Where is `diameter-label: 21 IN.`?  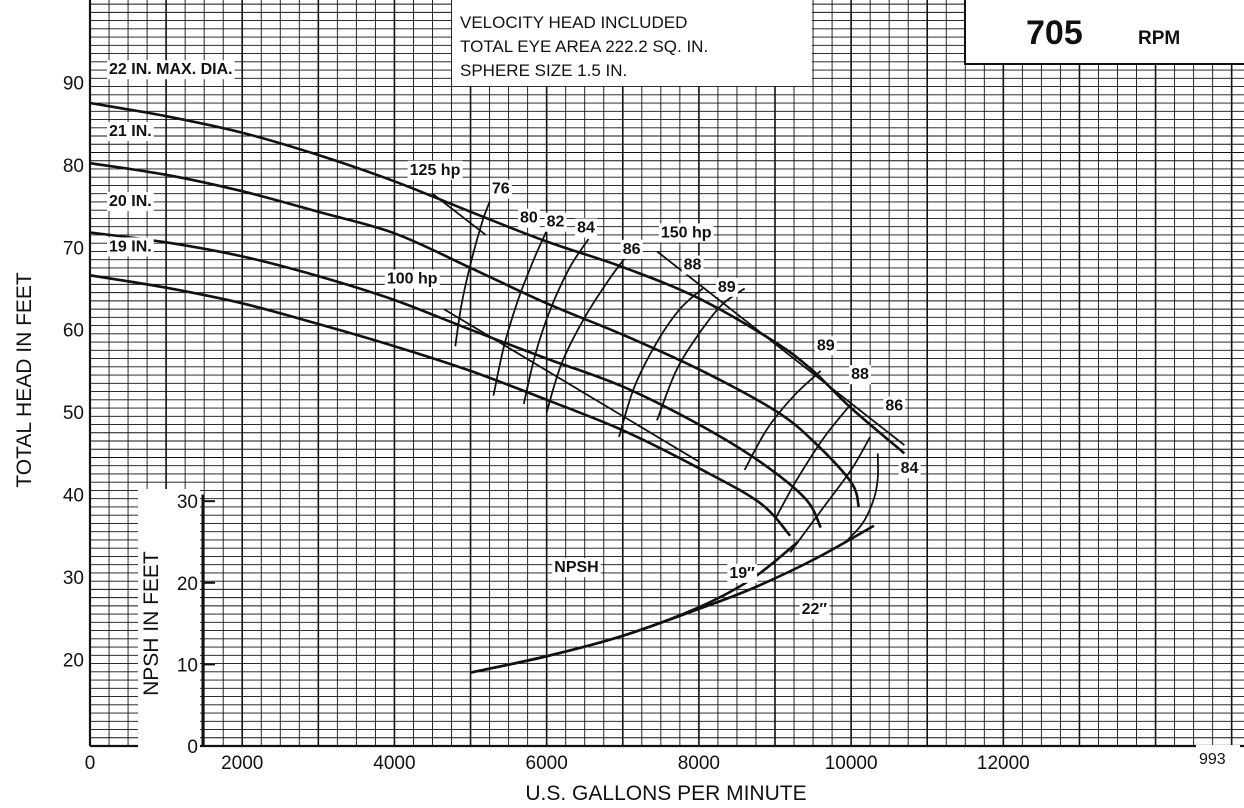
diameter-label: 21 IN. is located at coordinates (130, 132).